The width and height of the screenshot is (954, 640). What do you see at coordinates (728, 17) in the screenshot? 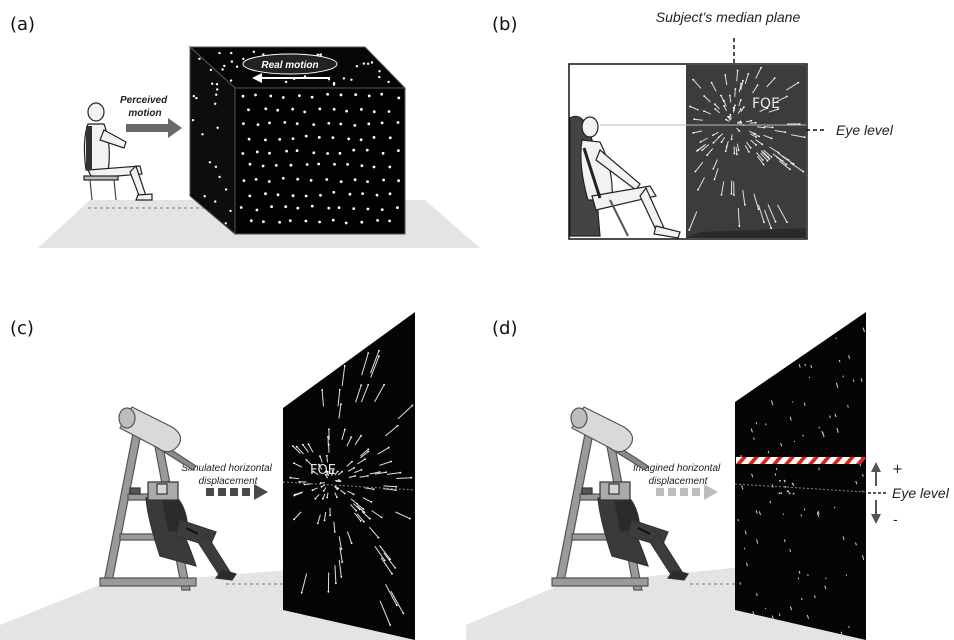
I see `median-plane-label: Subject’s median plane` at bounding box center [728, 17].